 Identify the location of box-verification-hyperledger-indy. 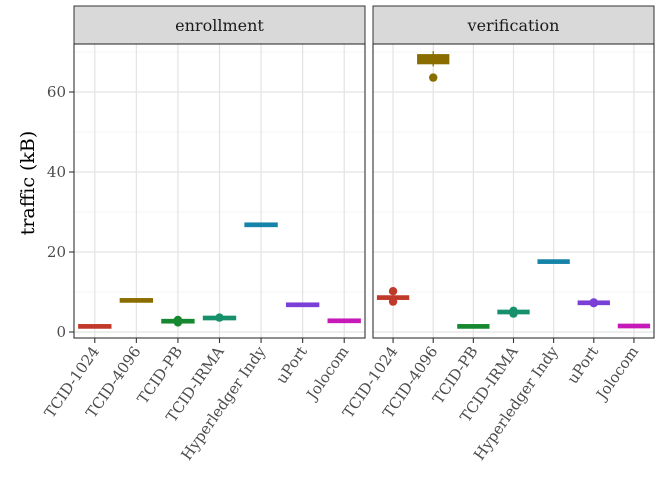
(553, 261).